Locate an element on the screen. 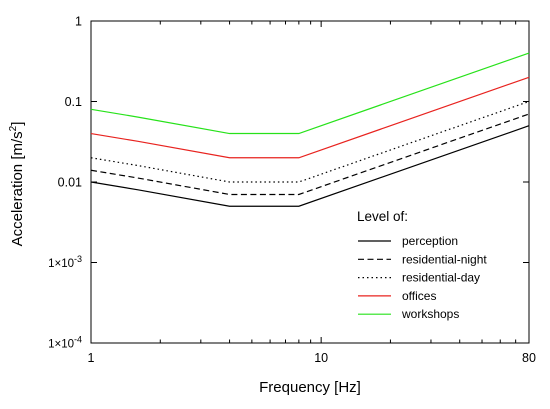 This screenshot has width=550, height=409. y-tick-exponent: -3 is located at coordinates (78, 259).